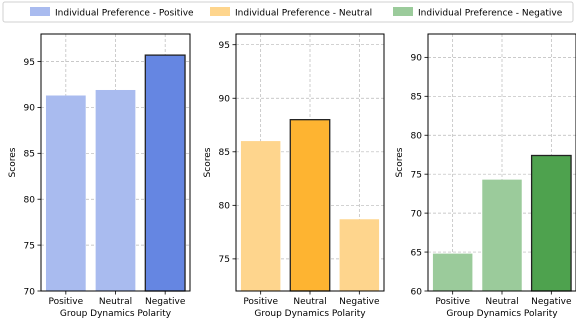 The image size is (576, 320). What do you see at coordinates (303, 14) in the screenshot?
I see `legend-label: Individual Preference - Neutral` at bounding box center [303, 14].